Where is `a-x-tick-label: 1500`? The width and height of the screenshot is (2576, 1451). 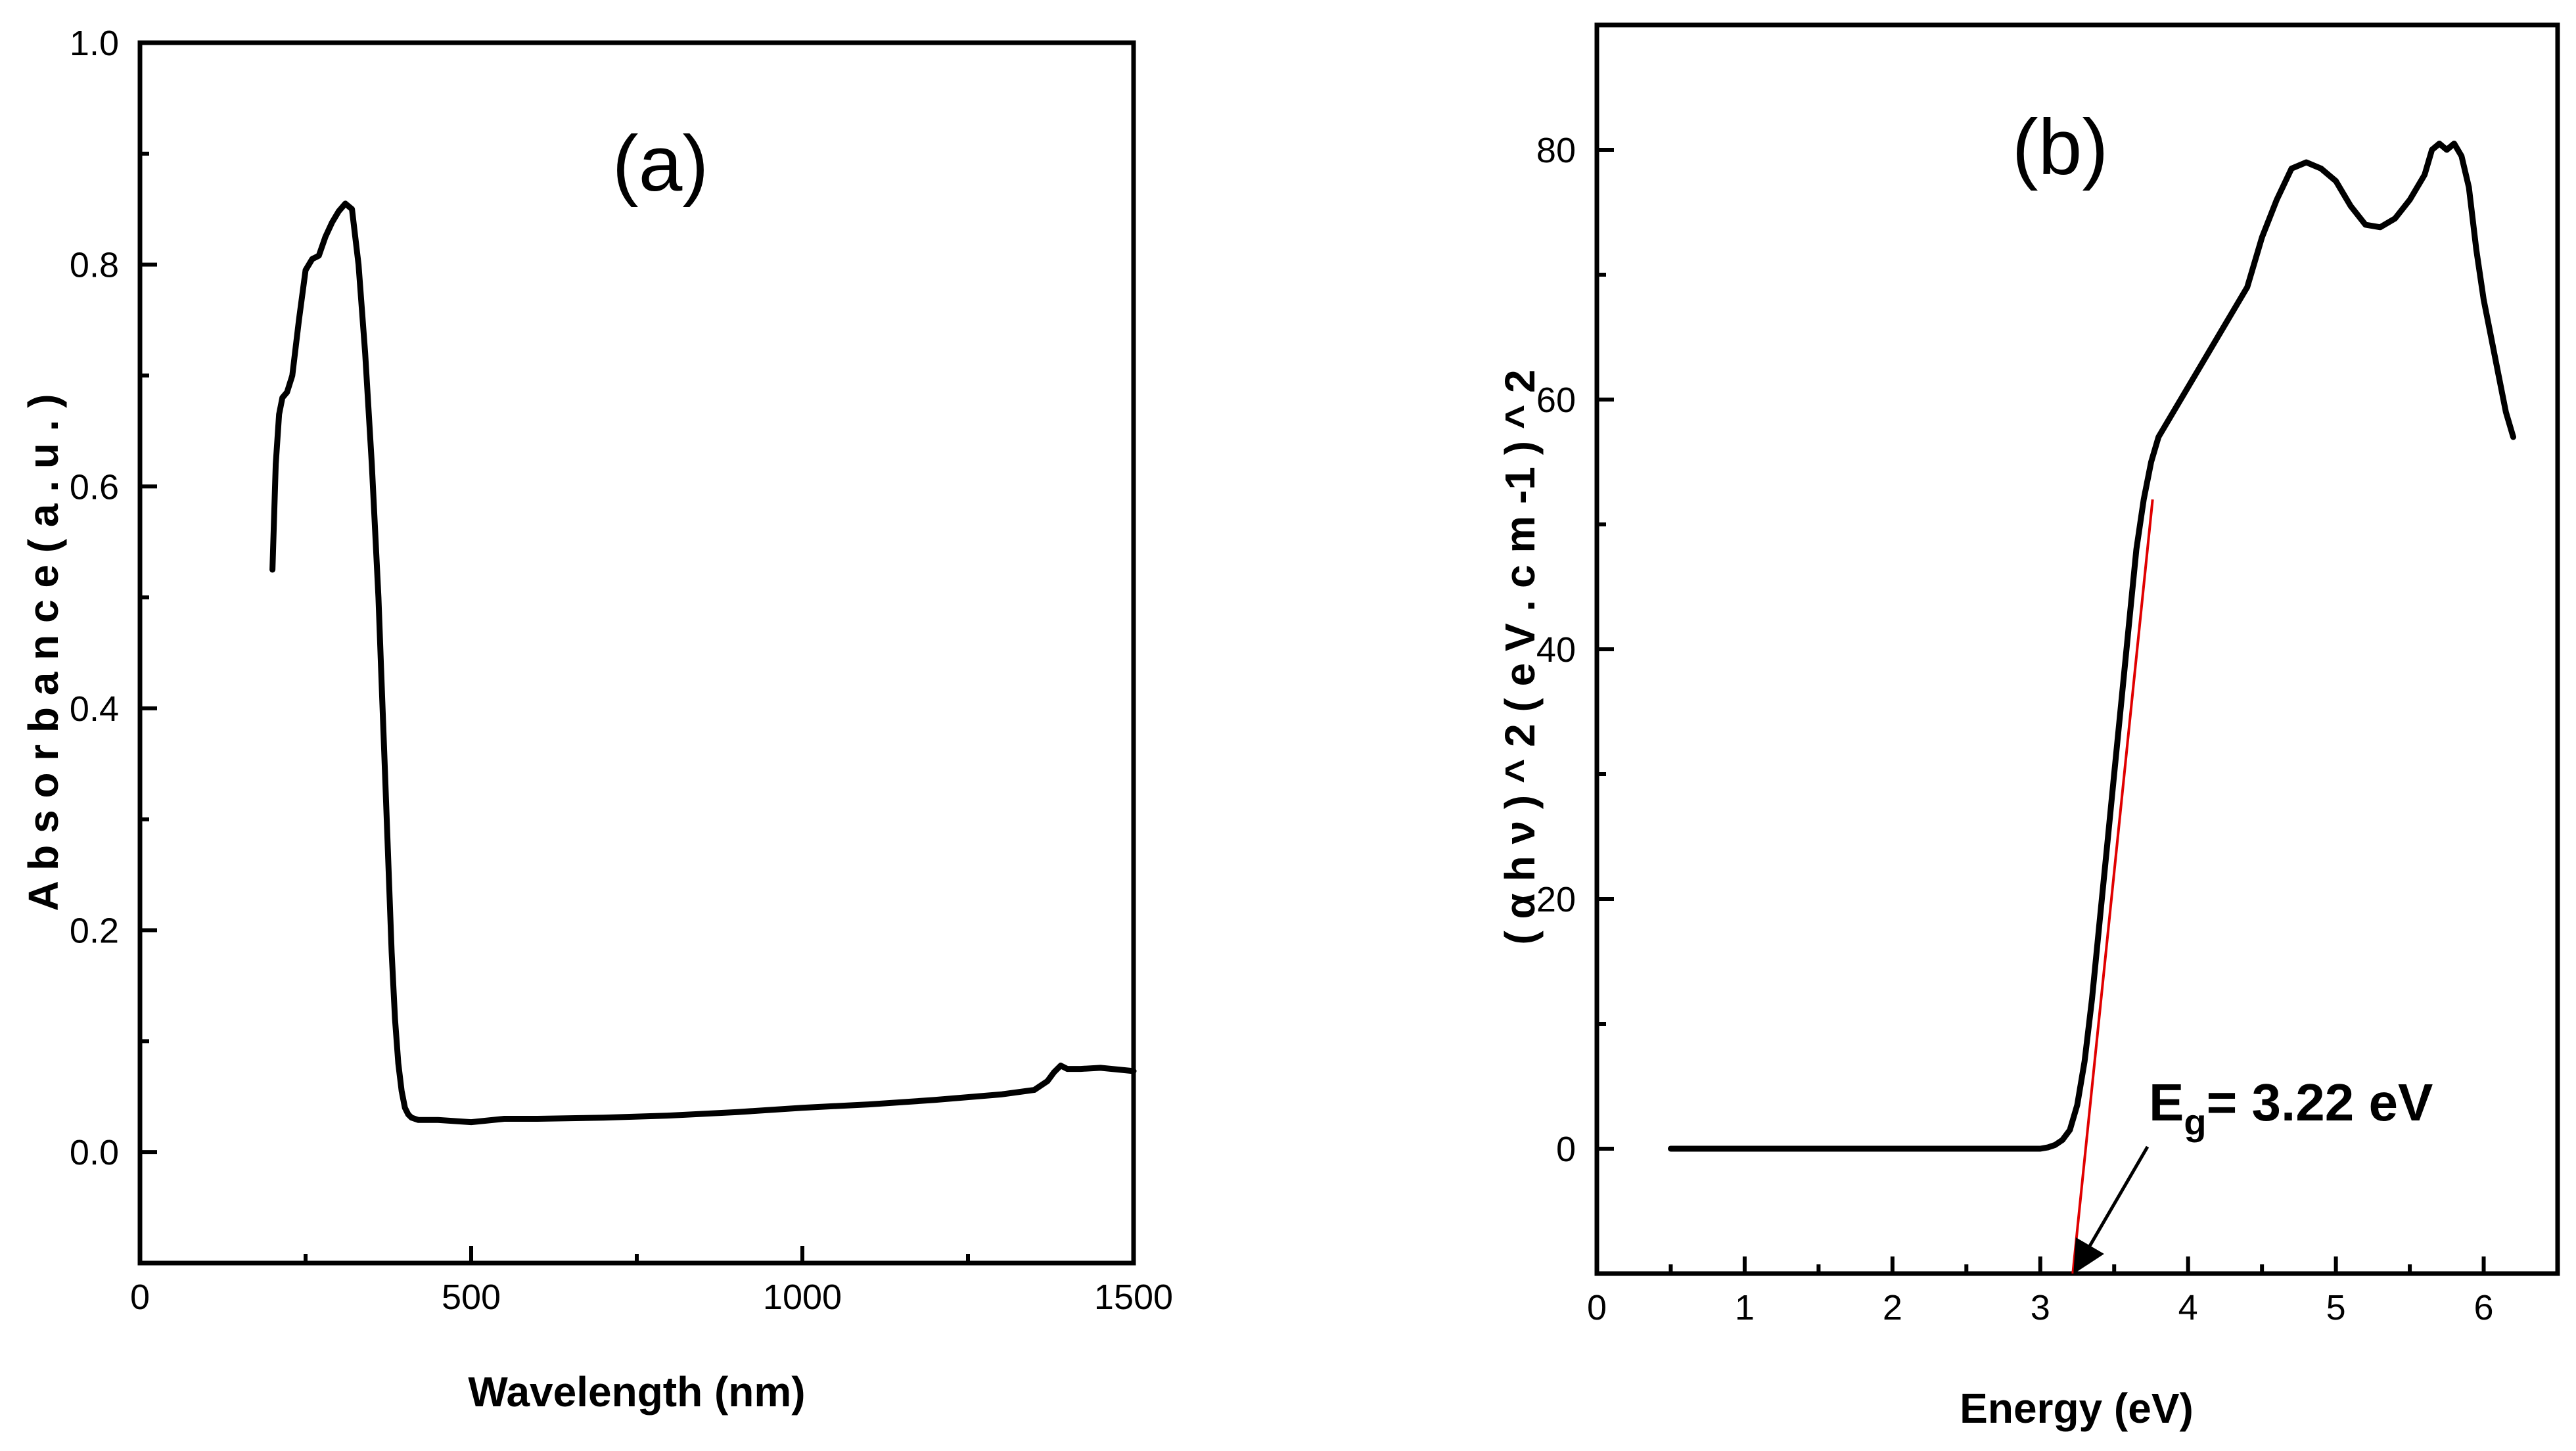
a-x-tick-label: 1500 is located at coordinates (1133, 1297).